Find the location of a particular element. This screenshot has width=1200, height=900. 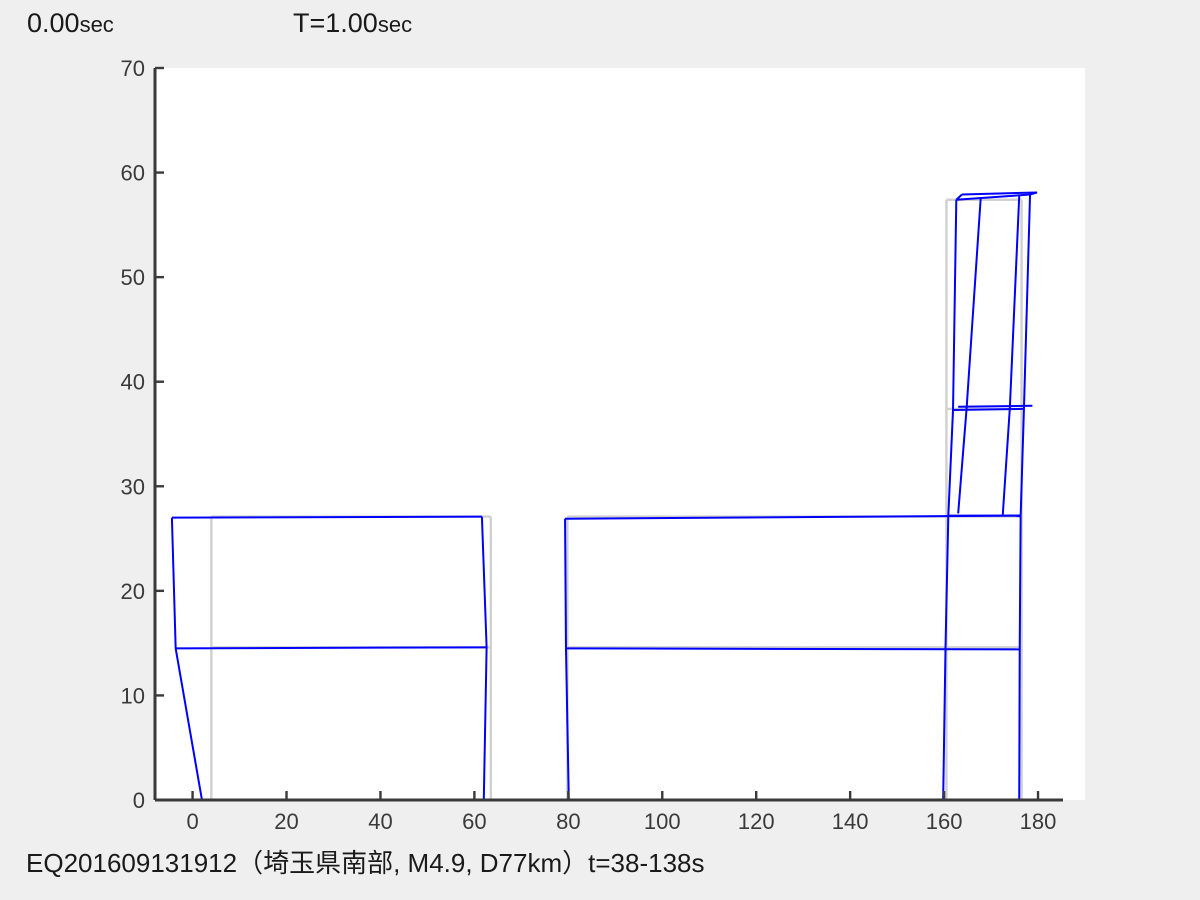

period-prefix: T= is located at coordinates (309, 23).